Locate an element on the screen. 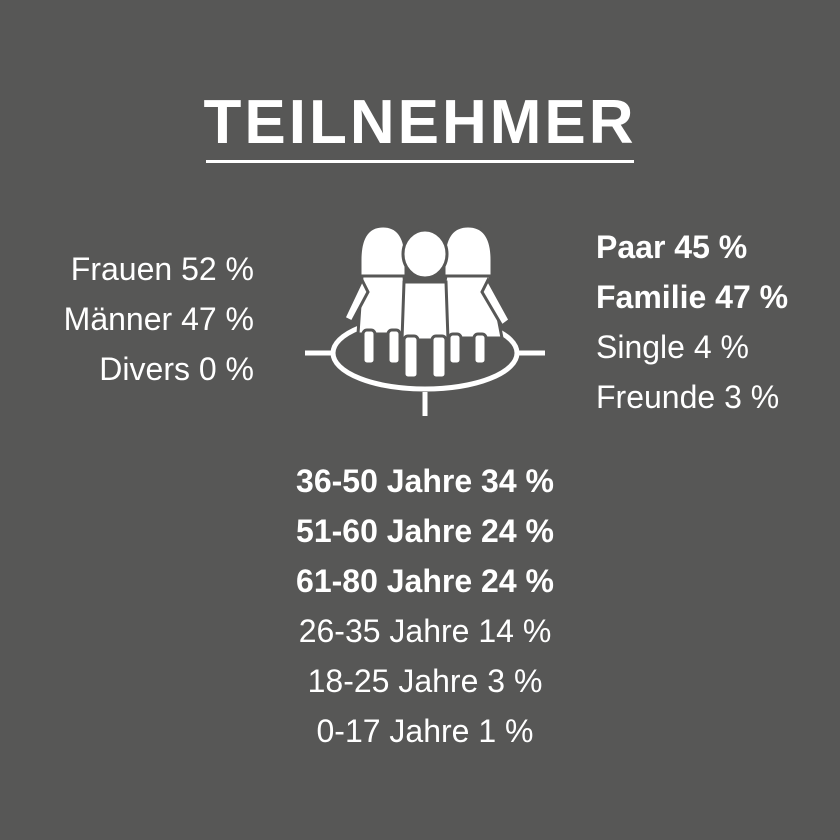 The image size is (840, 840). group-stat-single: Single 4 % is located at coordinates (672, 347).